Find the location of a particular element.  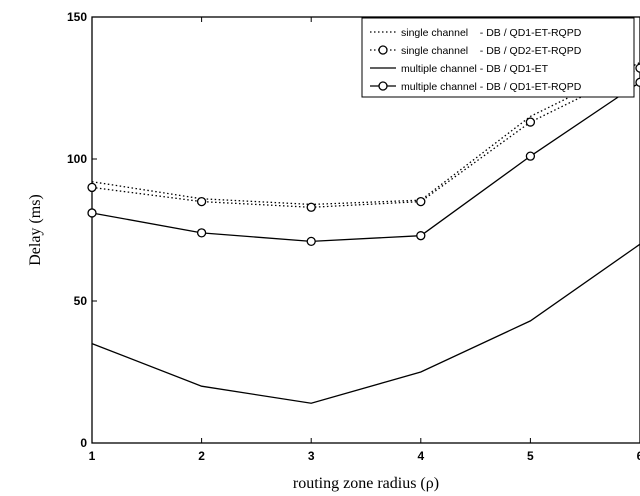

legend-label-4: multiple channel - DB / QD1-ET-RQPD is located at coordinates (491, 87).